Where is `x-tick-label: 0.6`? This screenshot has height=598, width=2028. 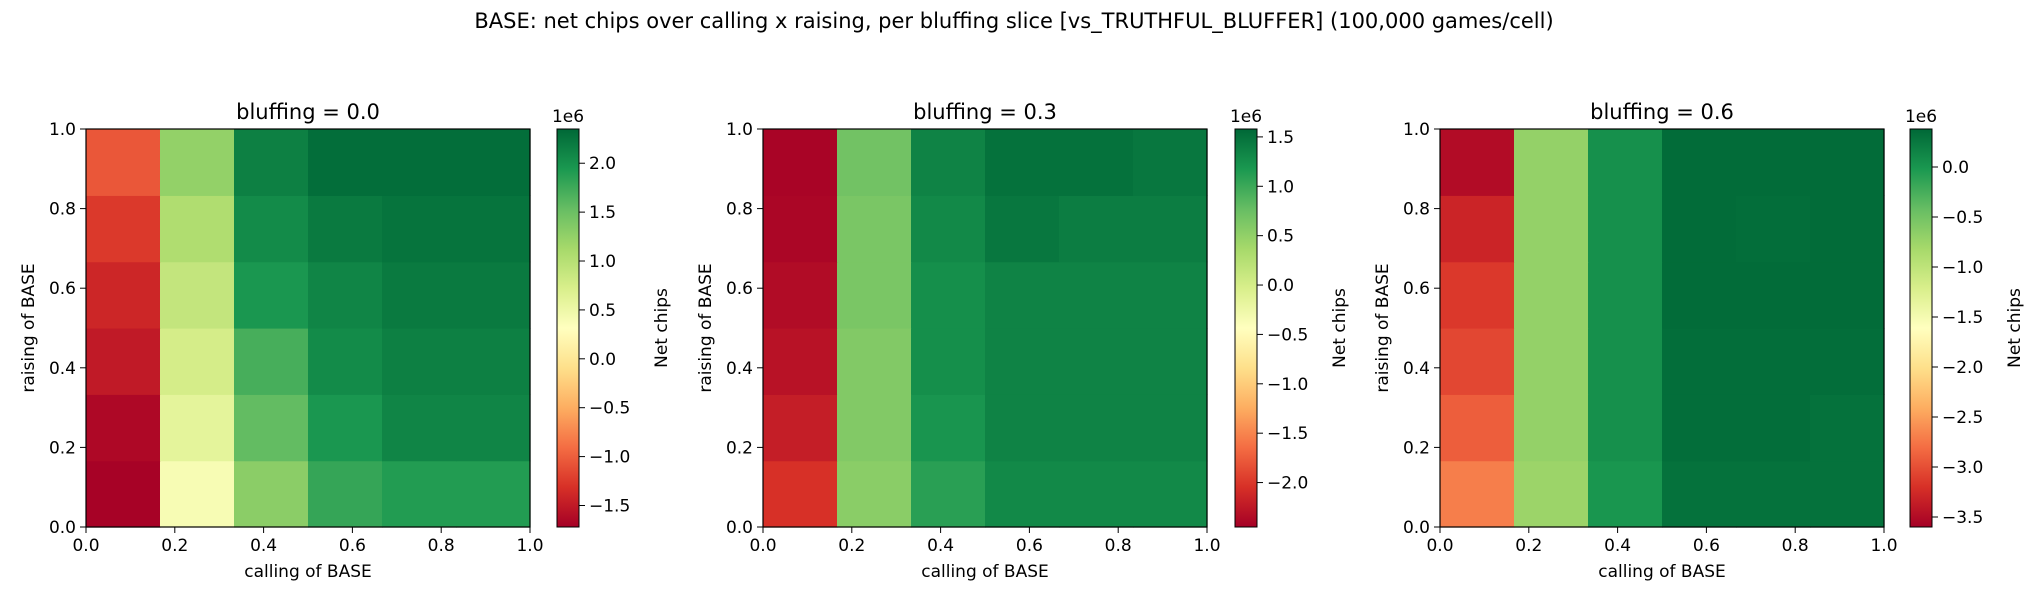 x-tick-label: 0.6 is located at coordinates (1706, 546).